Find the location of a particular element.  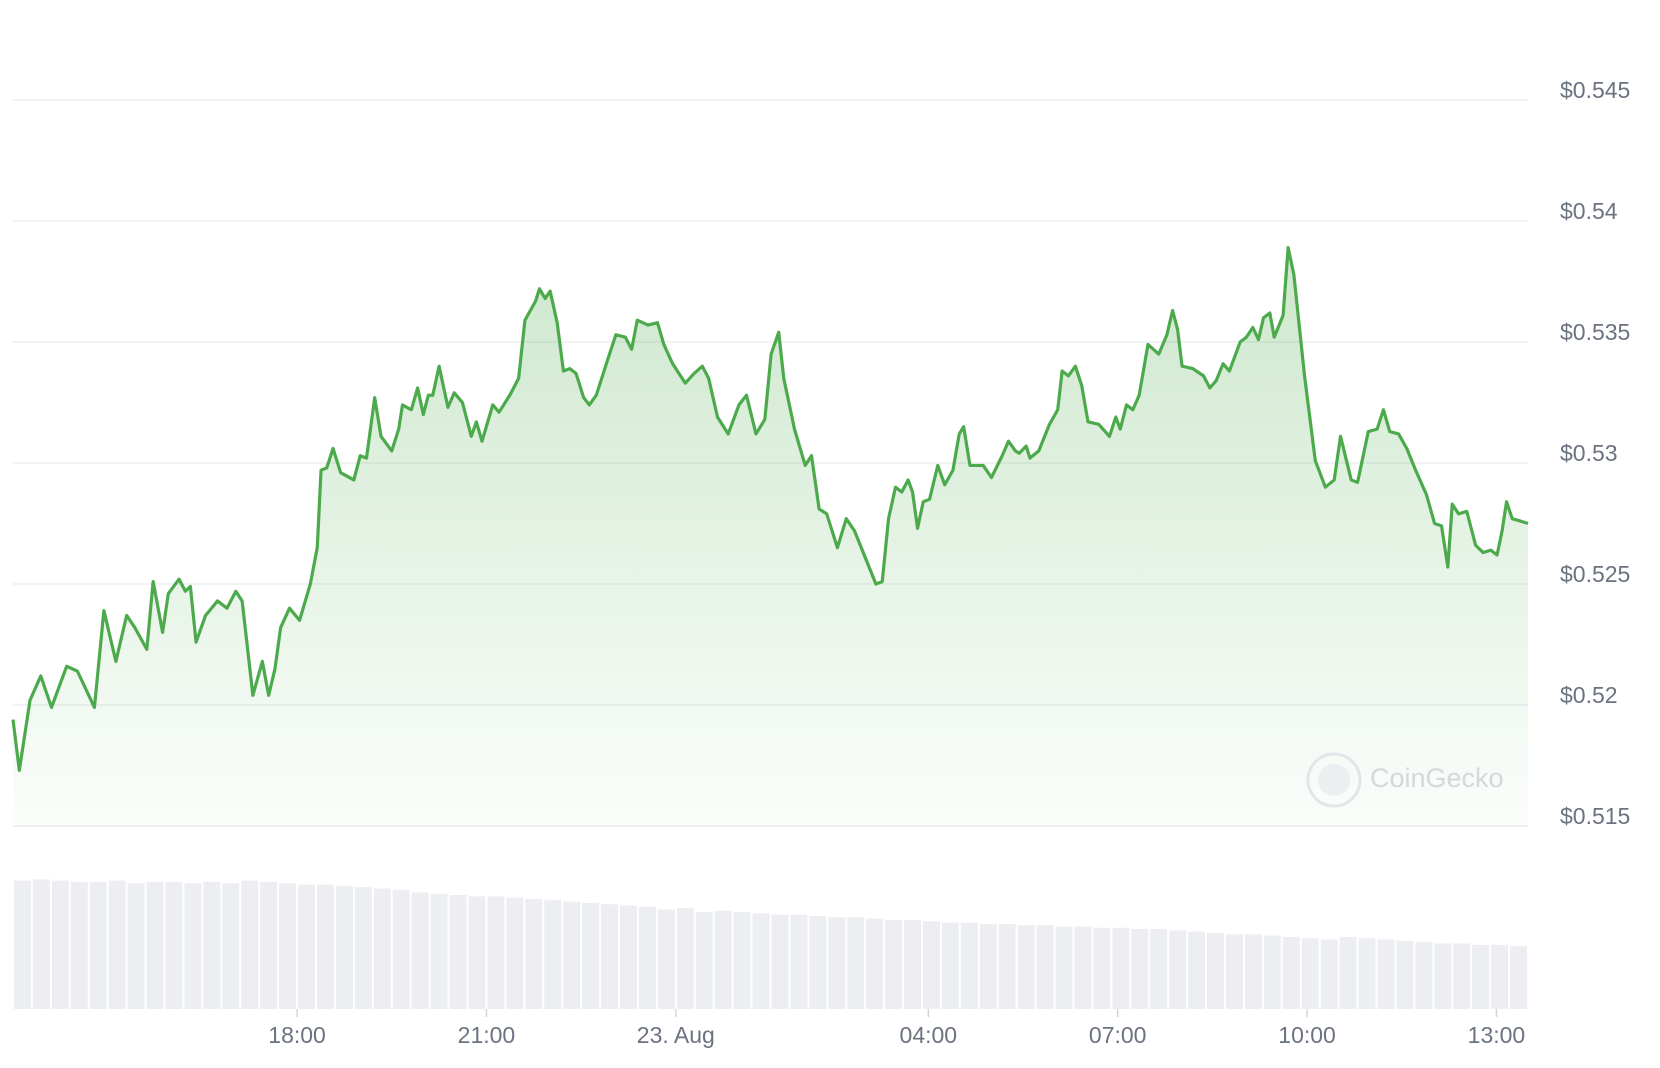

x-tick-label: 23. Aug is located at coordinates (676, 1035).